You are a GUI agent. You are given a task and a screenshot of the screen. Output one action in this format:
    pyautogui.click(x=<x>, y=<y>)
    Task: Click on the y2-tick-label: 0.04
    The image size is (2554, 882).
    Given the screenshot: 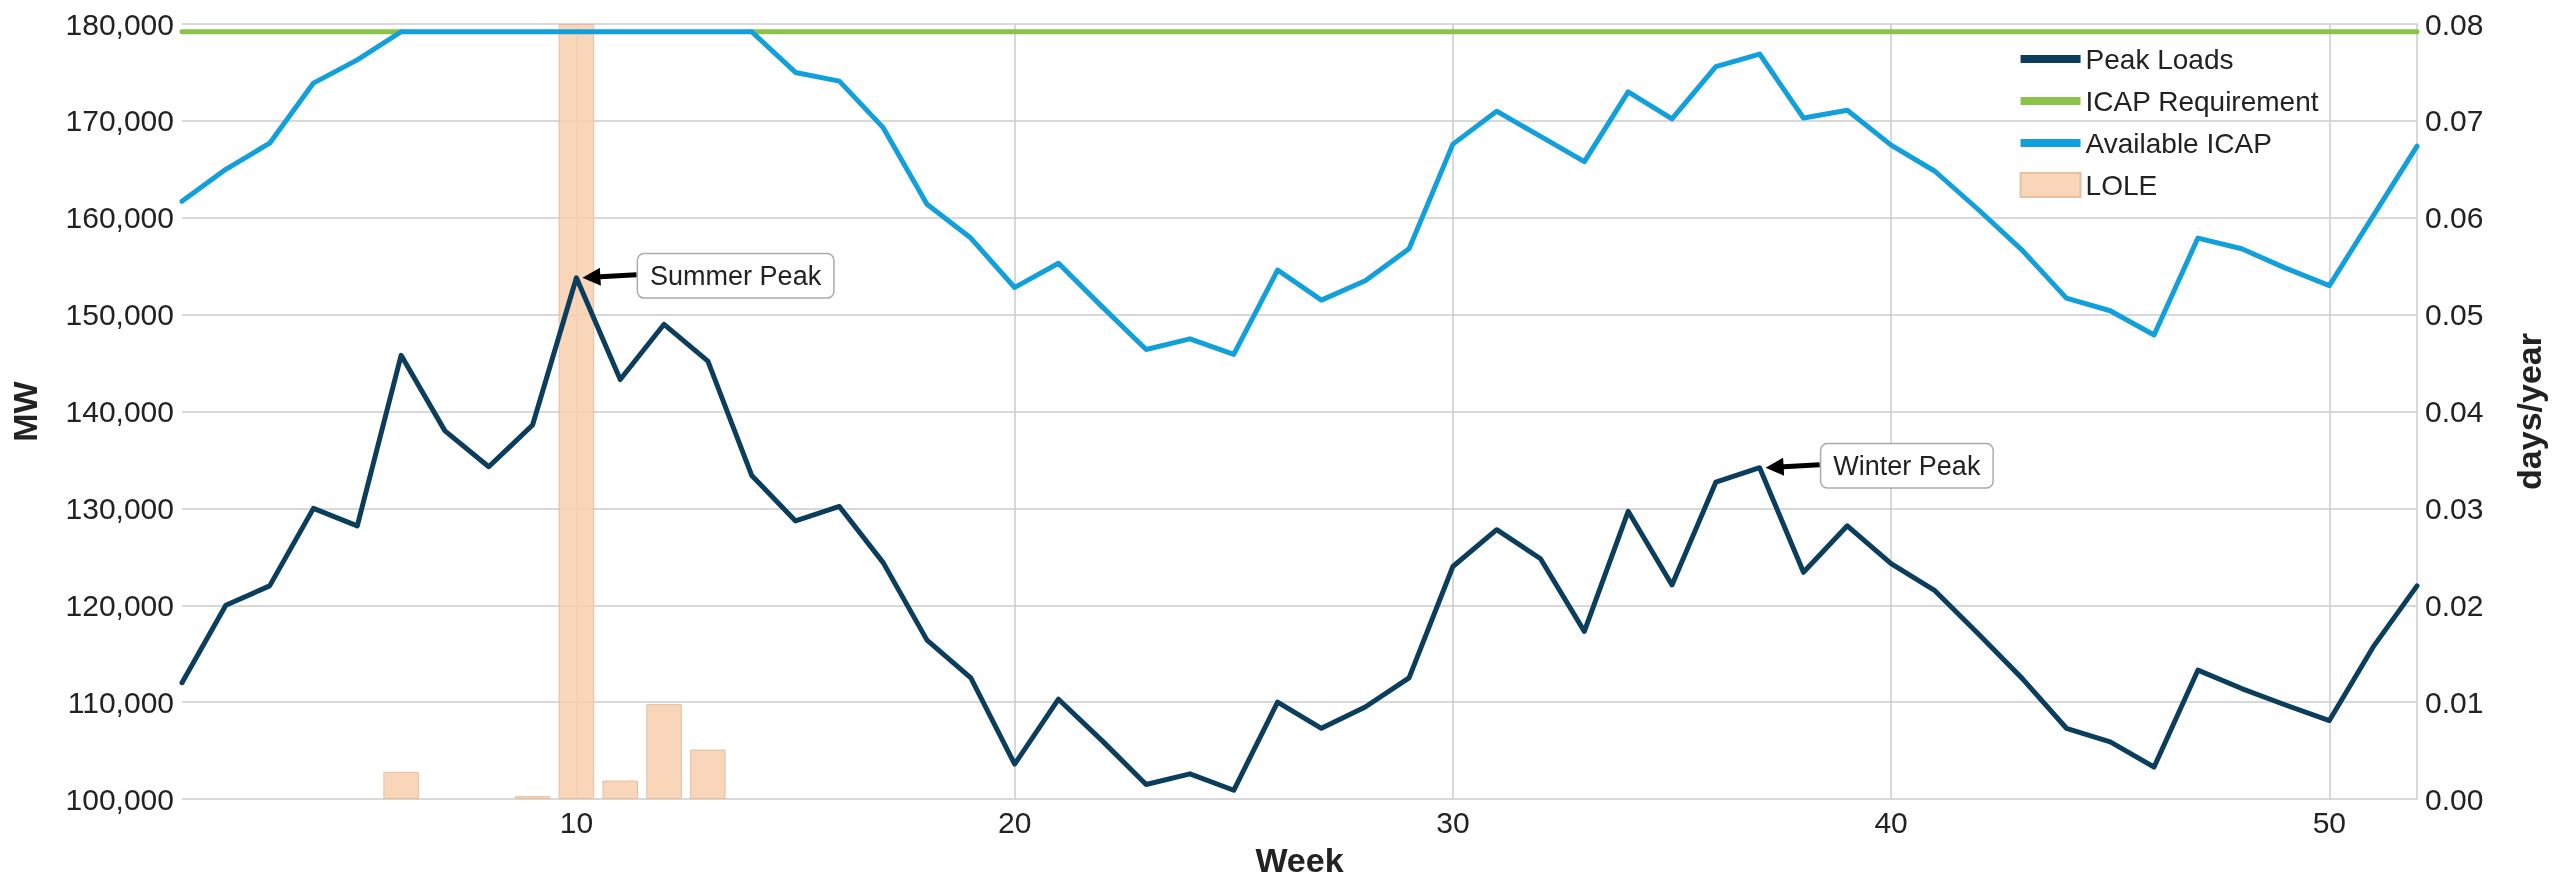 What is the action you would take?
    pyautogui.click(x=2454, y=411)
    